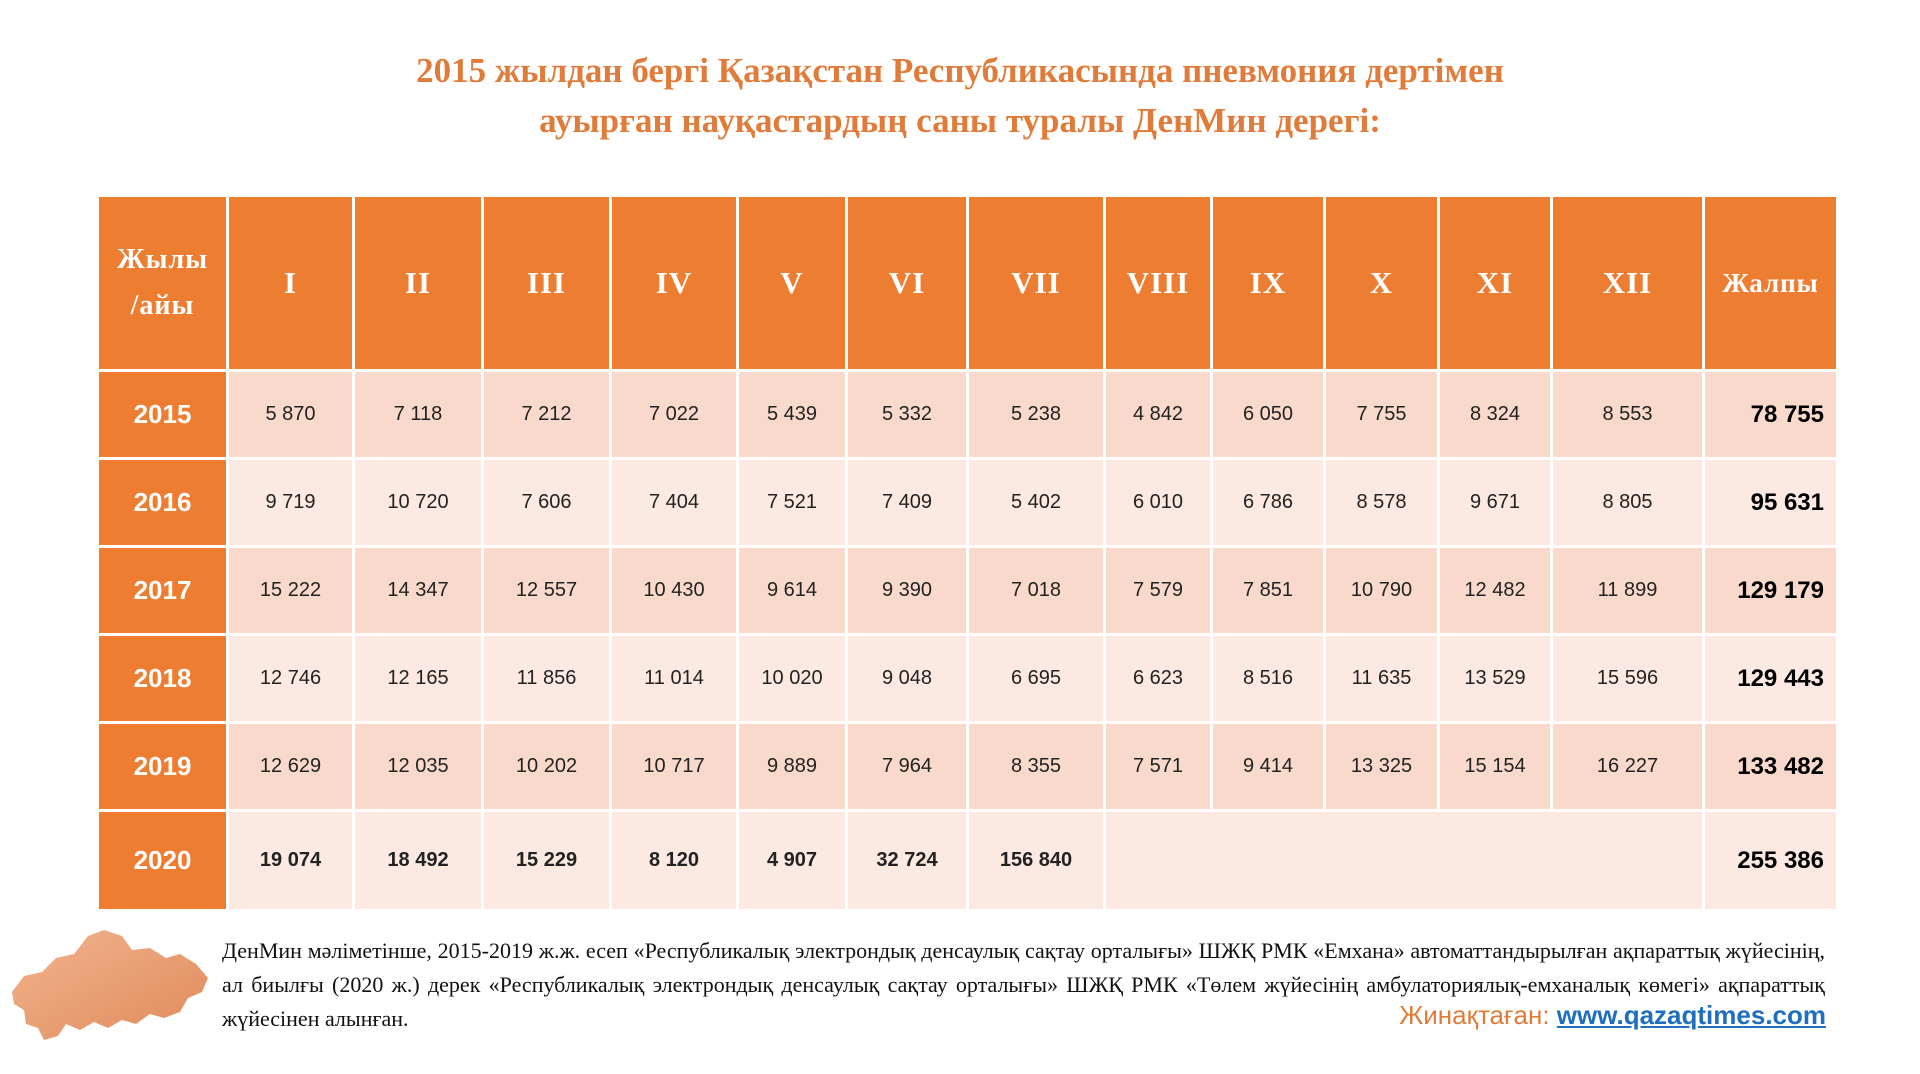 This screenshot has height=1074, width=1920. Describe the element at coordinates (290, 860) in the screenshot. I see `table-cell: 19 074` at that location.